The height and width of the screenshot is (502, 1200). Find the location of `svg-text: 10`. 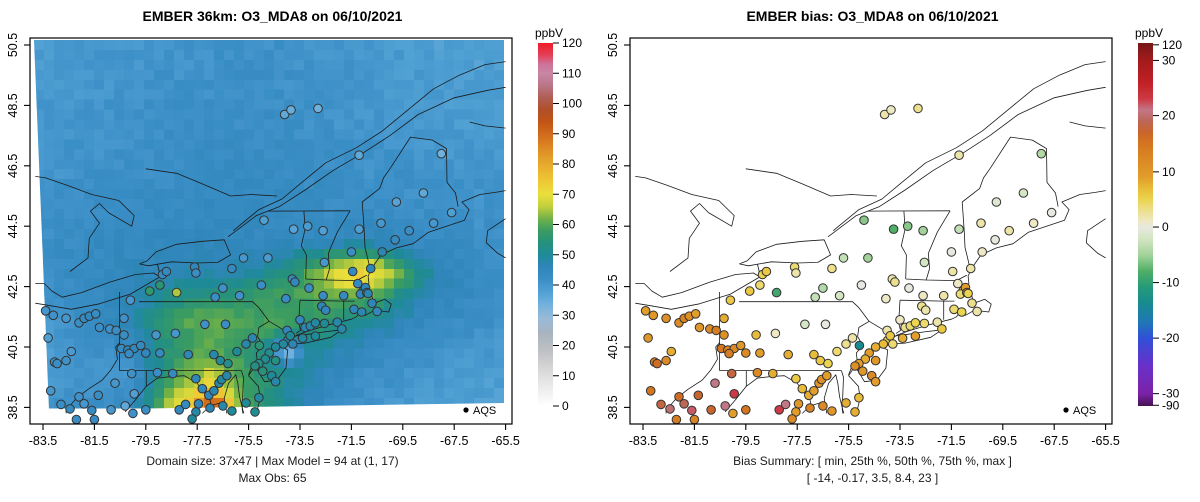

svg-text: 10 is located at coordinates (569, 376).